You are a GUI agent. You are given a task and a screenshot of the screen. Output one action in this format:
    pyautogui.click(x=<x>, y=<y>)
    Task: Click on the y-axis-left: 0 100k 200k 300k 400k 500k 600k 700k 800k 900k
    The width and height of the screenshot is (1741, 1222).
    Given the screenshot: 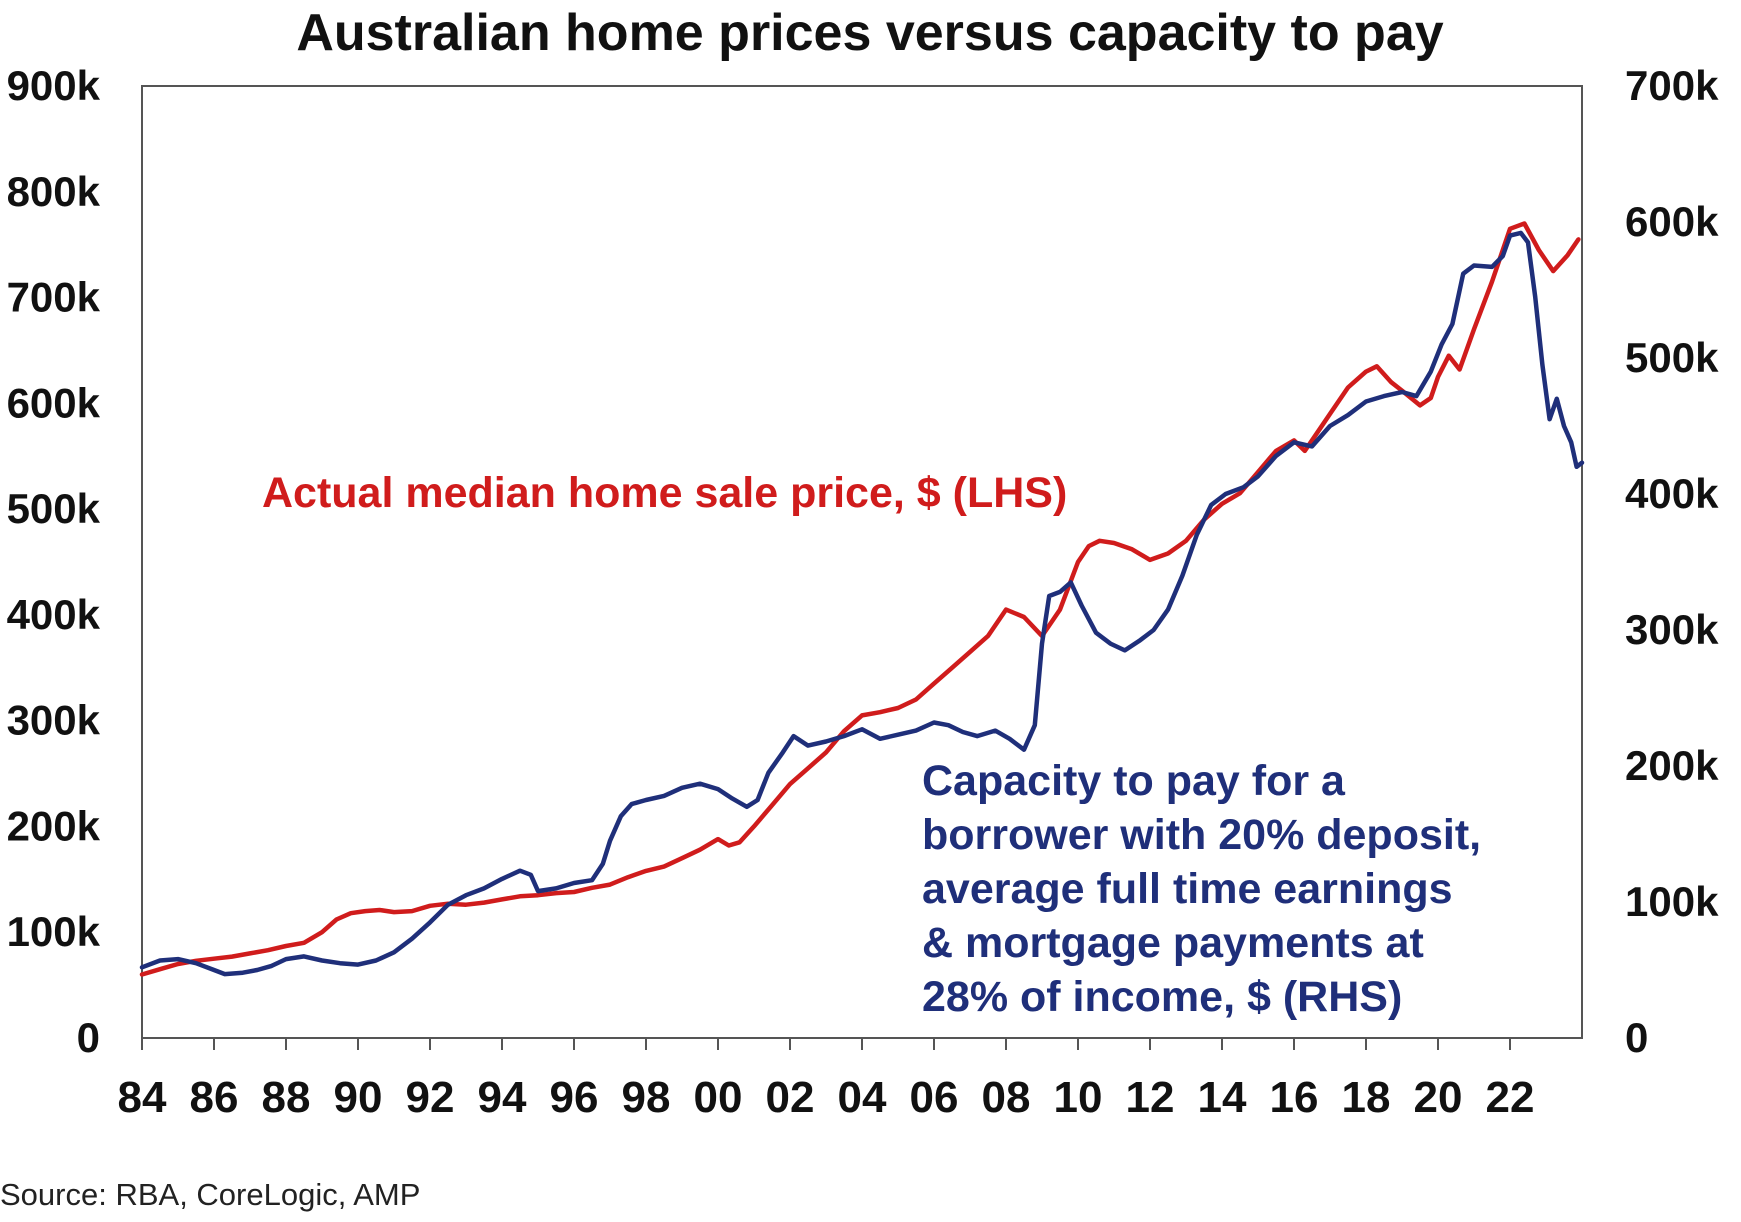 What is the action you would take?
    pyautogui.click(x=54, y=561)
    